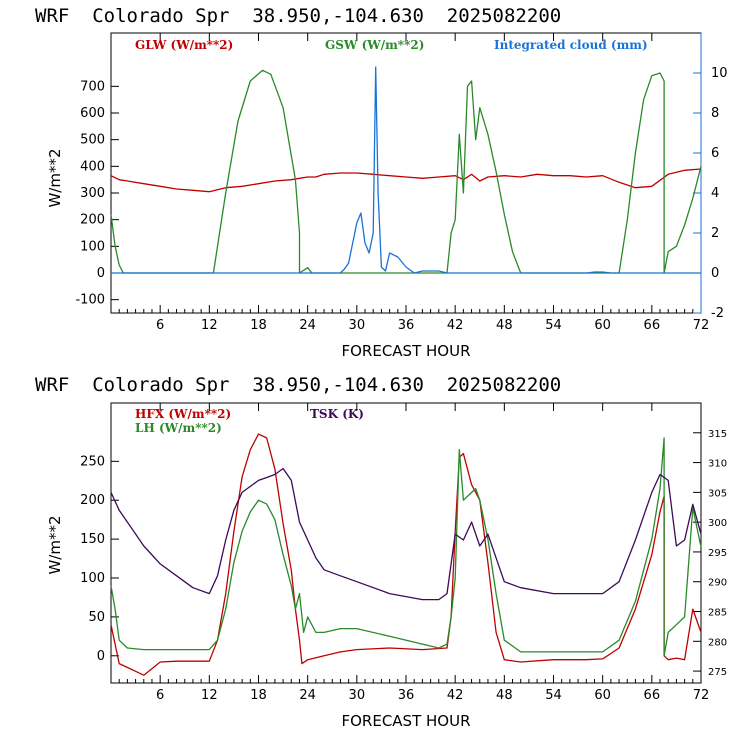  What do you see at coordinates (717, 613) in the screenshot?
I see `y2-tick-label: 285` at bounding box center [717, 613].